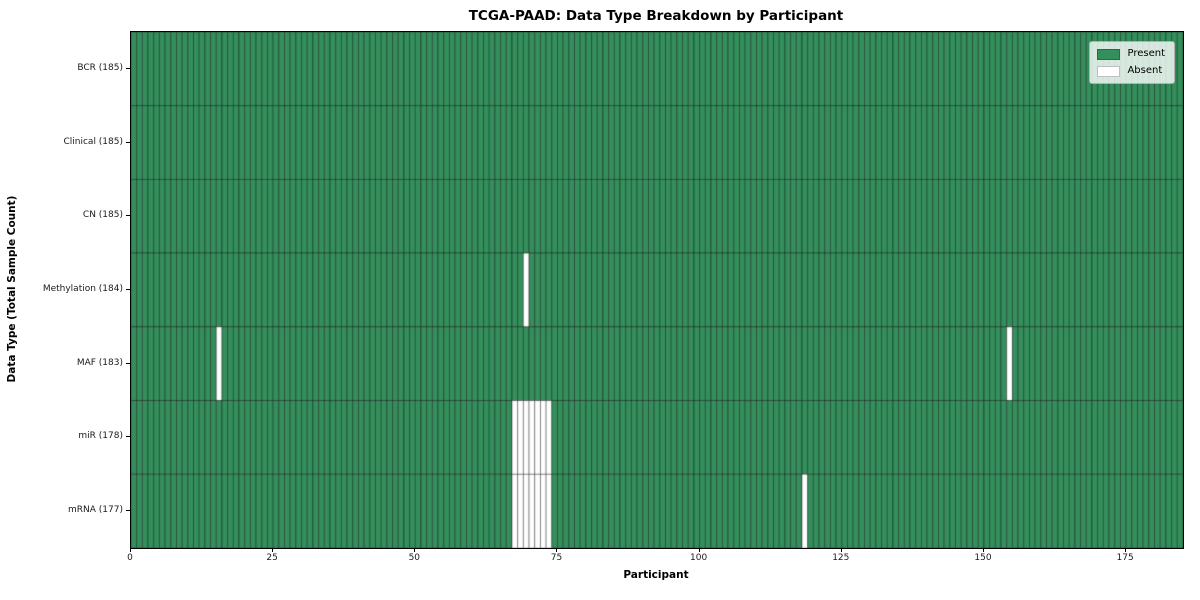  What do you see at coordinates (983, 558) in the screenshot?
I see `x-tick-label-150: 150` at bounding box center [983, 558].